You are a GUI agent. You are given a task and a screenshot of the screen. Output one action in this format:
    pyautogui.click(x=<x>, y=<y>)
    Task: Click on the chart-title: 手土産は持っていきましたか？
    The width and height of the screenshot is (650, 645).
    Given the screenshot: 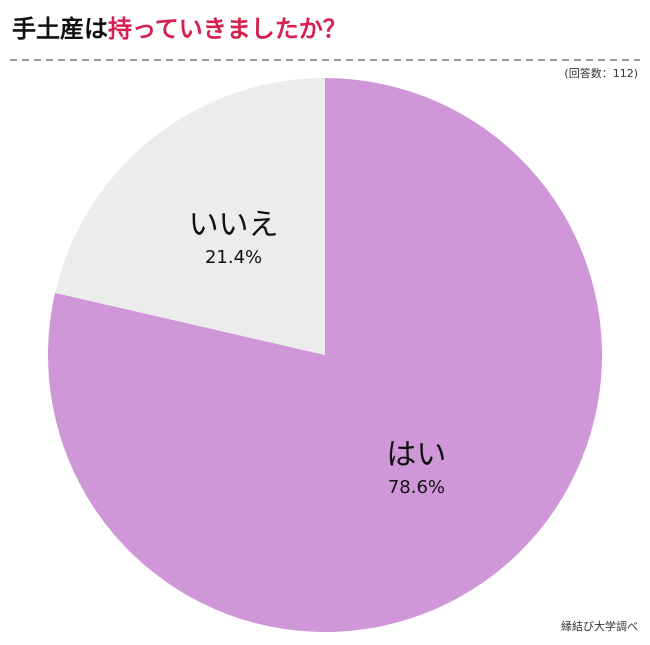 What is the action you would take?
    pyautogui.click(x=179, y=29)
    